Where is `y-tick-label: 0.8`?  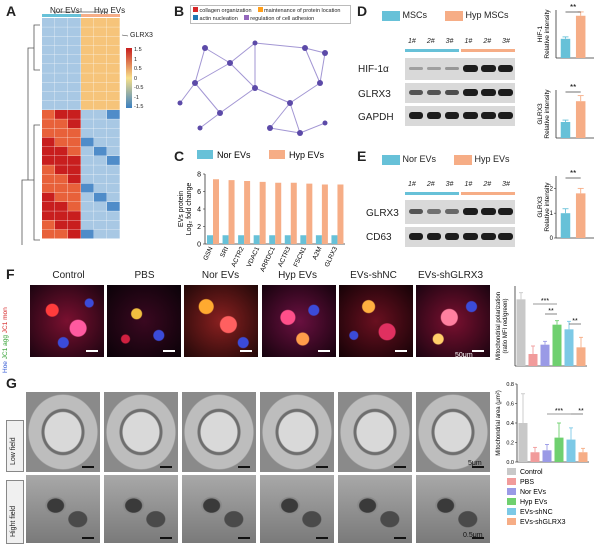
y-tick-label: 0.8 is located at coordinates (510, 385).